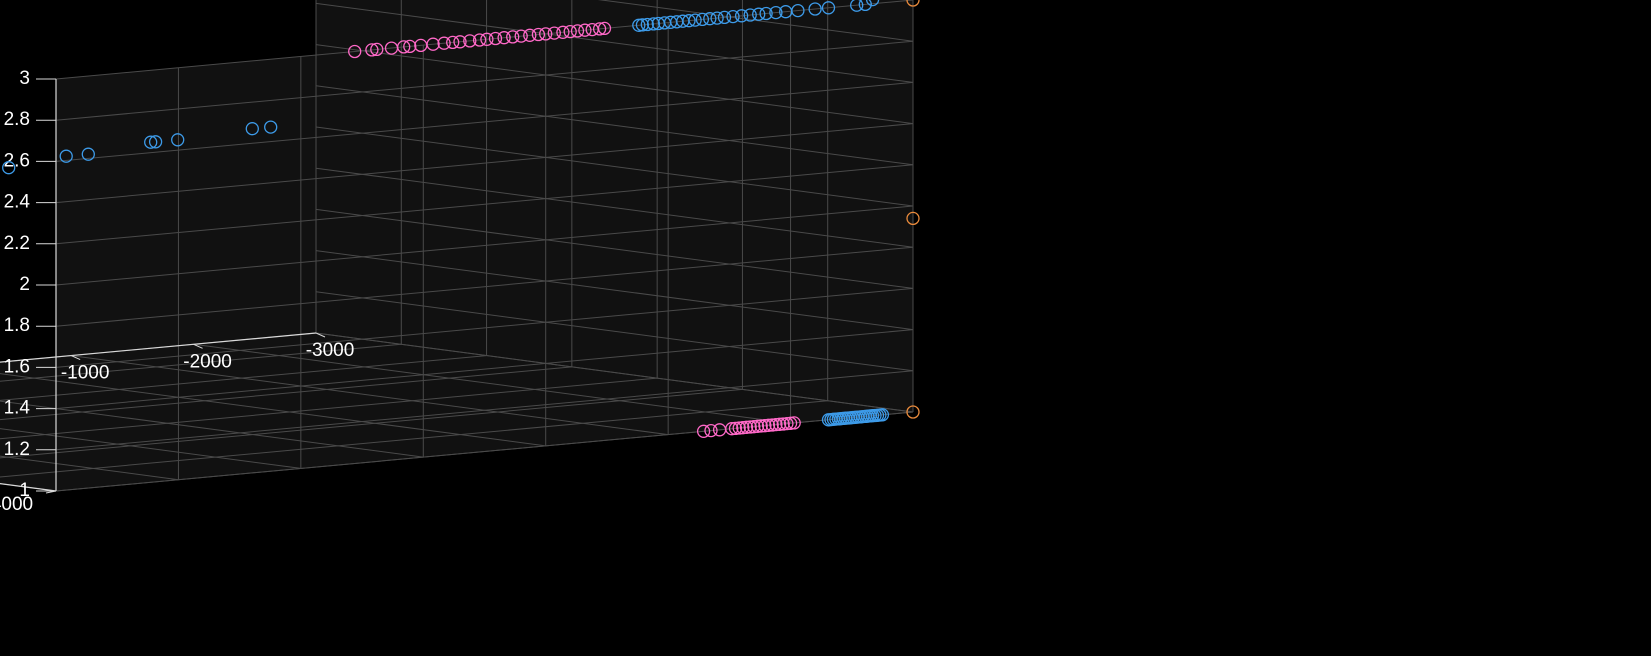 The height and width of the screenshot is (656, 1651). Describe the element at coordinates (85, 373) in the screenshot. I see `x-tick-label: -1000` at that location.